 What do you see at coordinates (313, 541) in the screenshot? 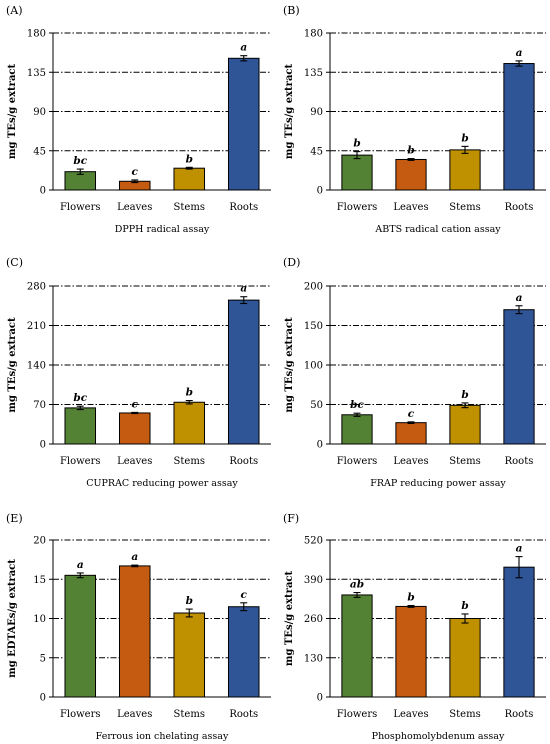
I see `y-tick-label: 520` at bounding box center [313, 541].